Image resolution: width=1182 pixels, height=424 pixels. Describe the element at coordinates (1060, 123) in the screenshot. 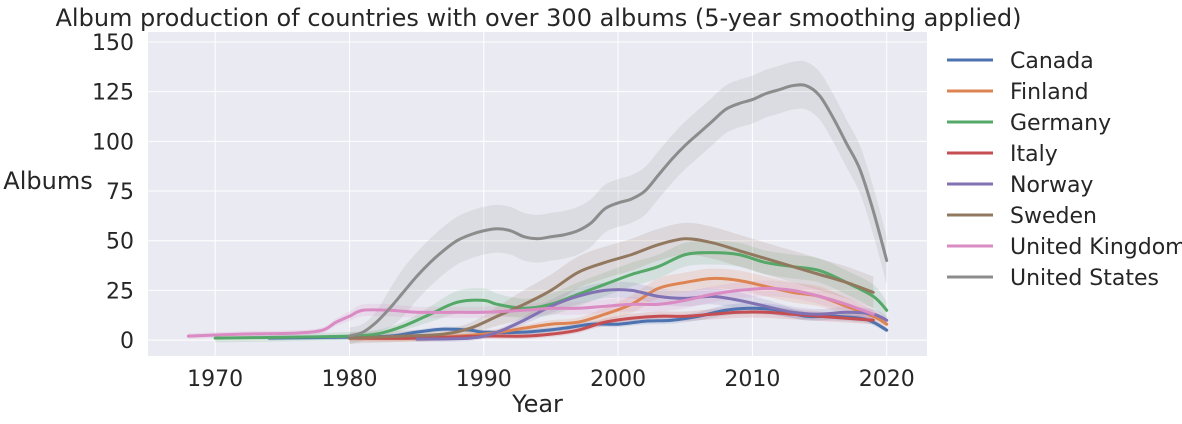

I see `legend-label: Germany` at that location.